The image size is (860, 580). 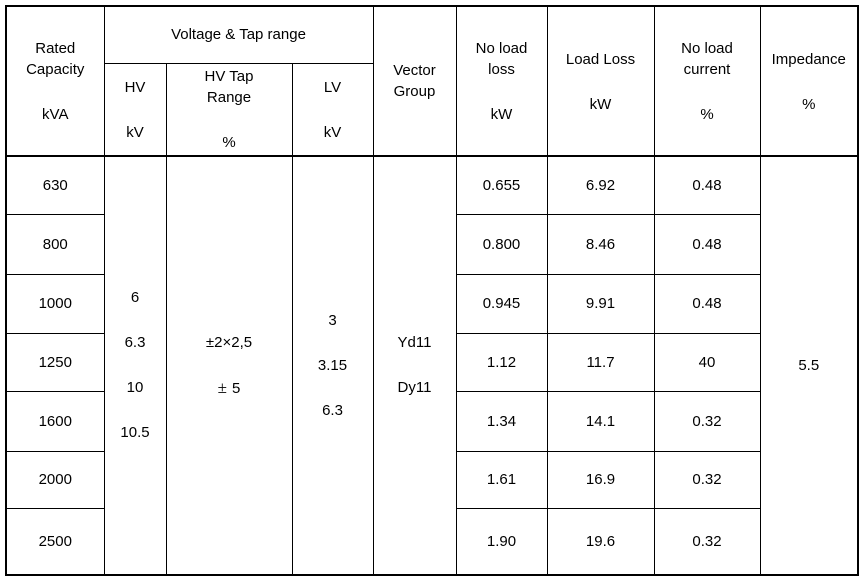 I want to click on header-no-load-loss-label: No load loss, so click(x=501, y=59).